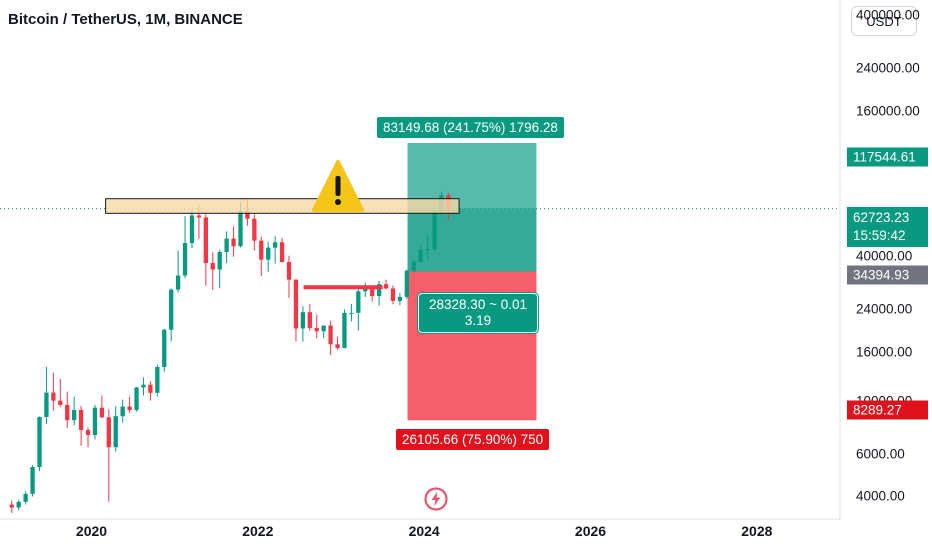 This screenshot has height=550, width=932. I want to click on currency-selector: USDT, so click(884, 21).